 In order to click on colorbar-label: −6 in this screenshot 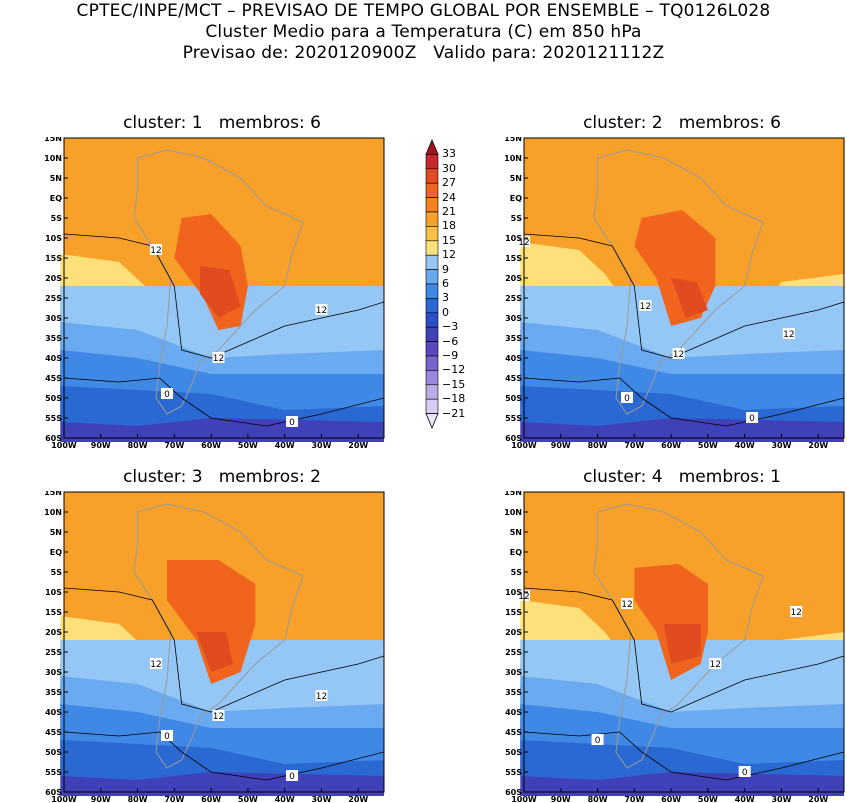, I will do `click(450, 341)`.